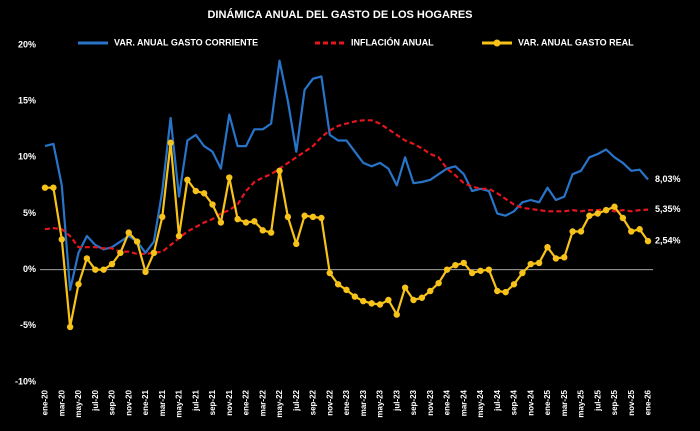 This screenshot has height=431, width=700. Describe the element at coordinates (145, 402) in the screenshot. I see `x-tick-label: ene-21` at that location.